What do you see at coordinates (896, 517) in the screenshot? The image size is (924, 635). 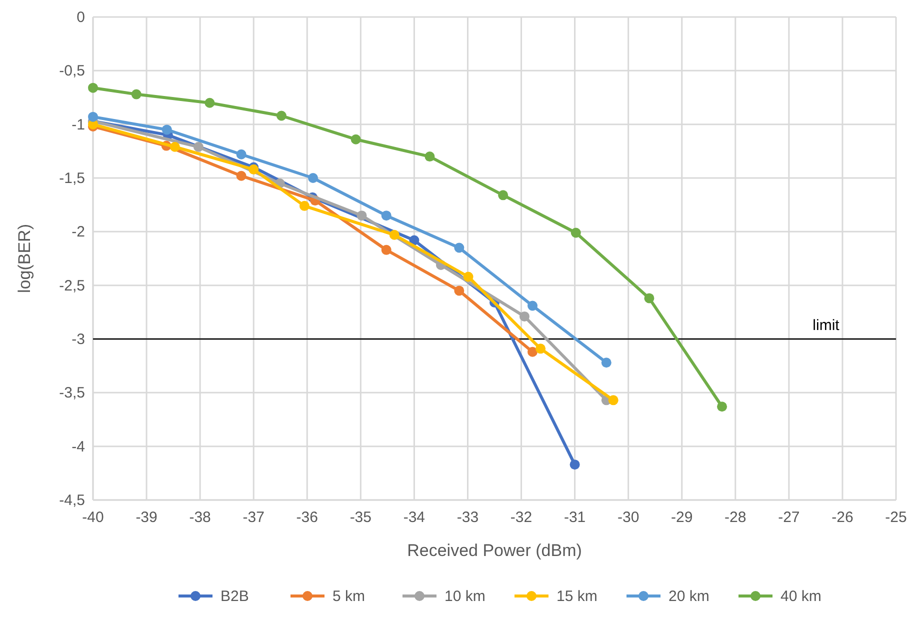 I see `x-tick-label: -25` at bounding box center [896, 517].